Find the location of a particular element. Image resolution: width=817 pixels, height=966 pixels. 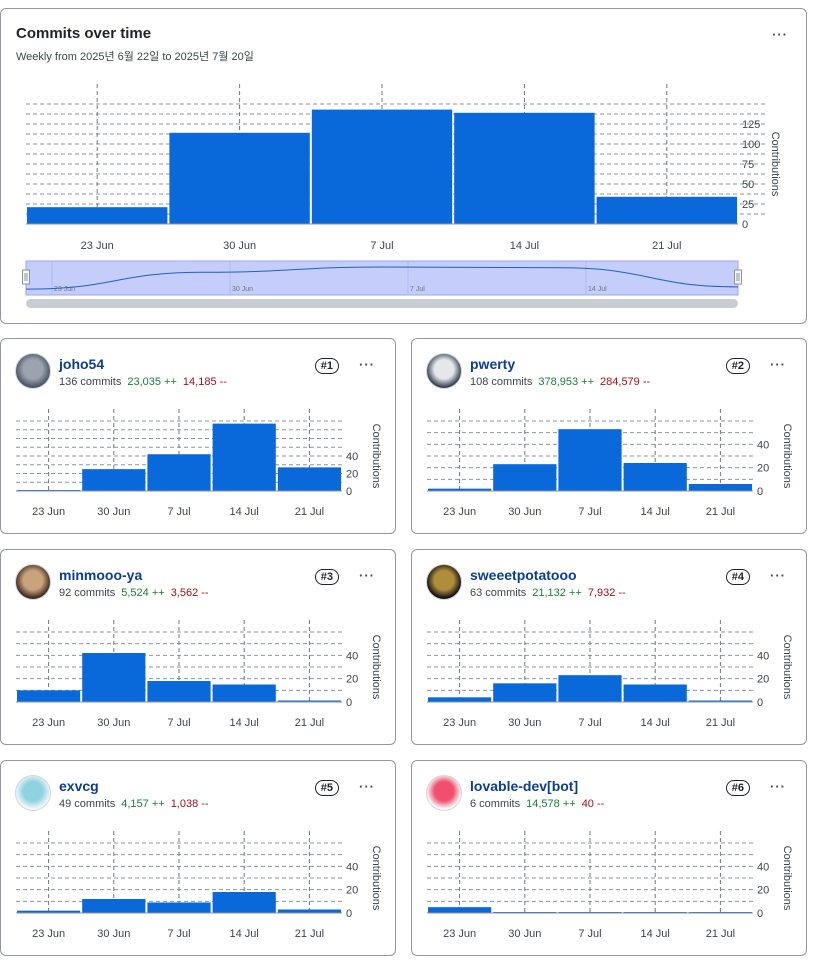

rank-badge: #3 is located at coordinates (326, 577).